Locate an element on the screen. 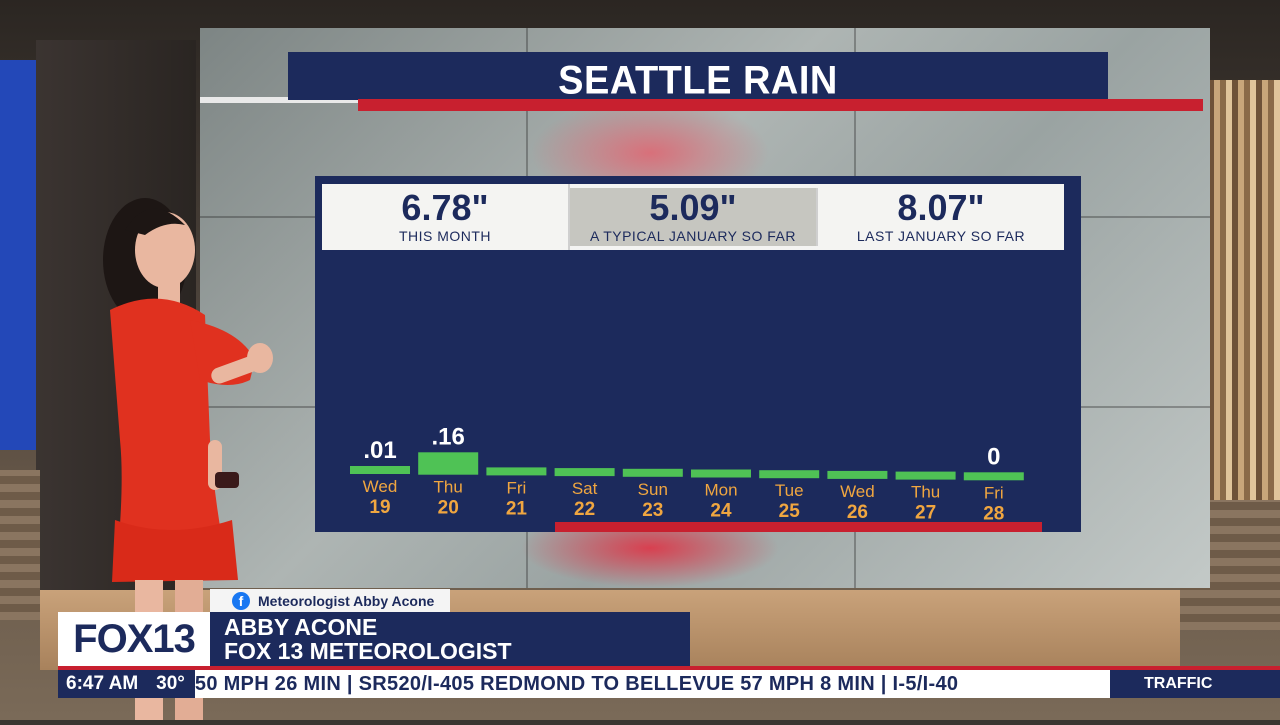 The image size is (1280, 725). ticker-red-stripe is located at coordinates (669, 668).